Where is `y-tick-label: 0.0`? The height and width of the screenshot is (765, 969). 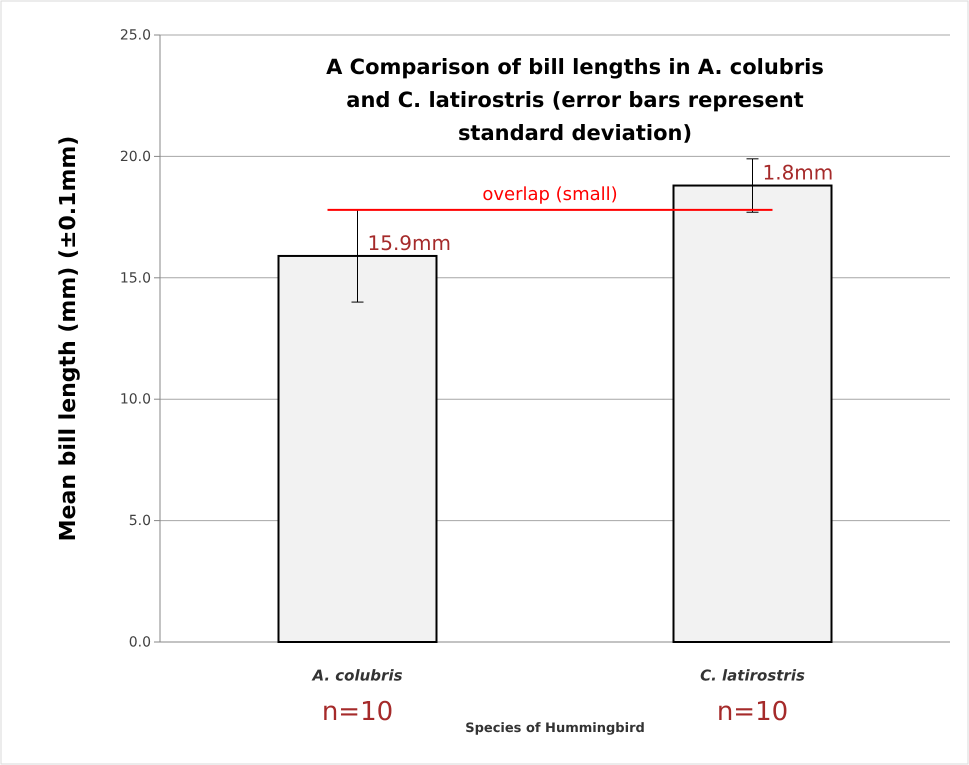 y-tick-label: 0.0 is located at coordinates (139, 642).